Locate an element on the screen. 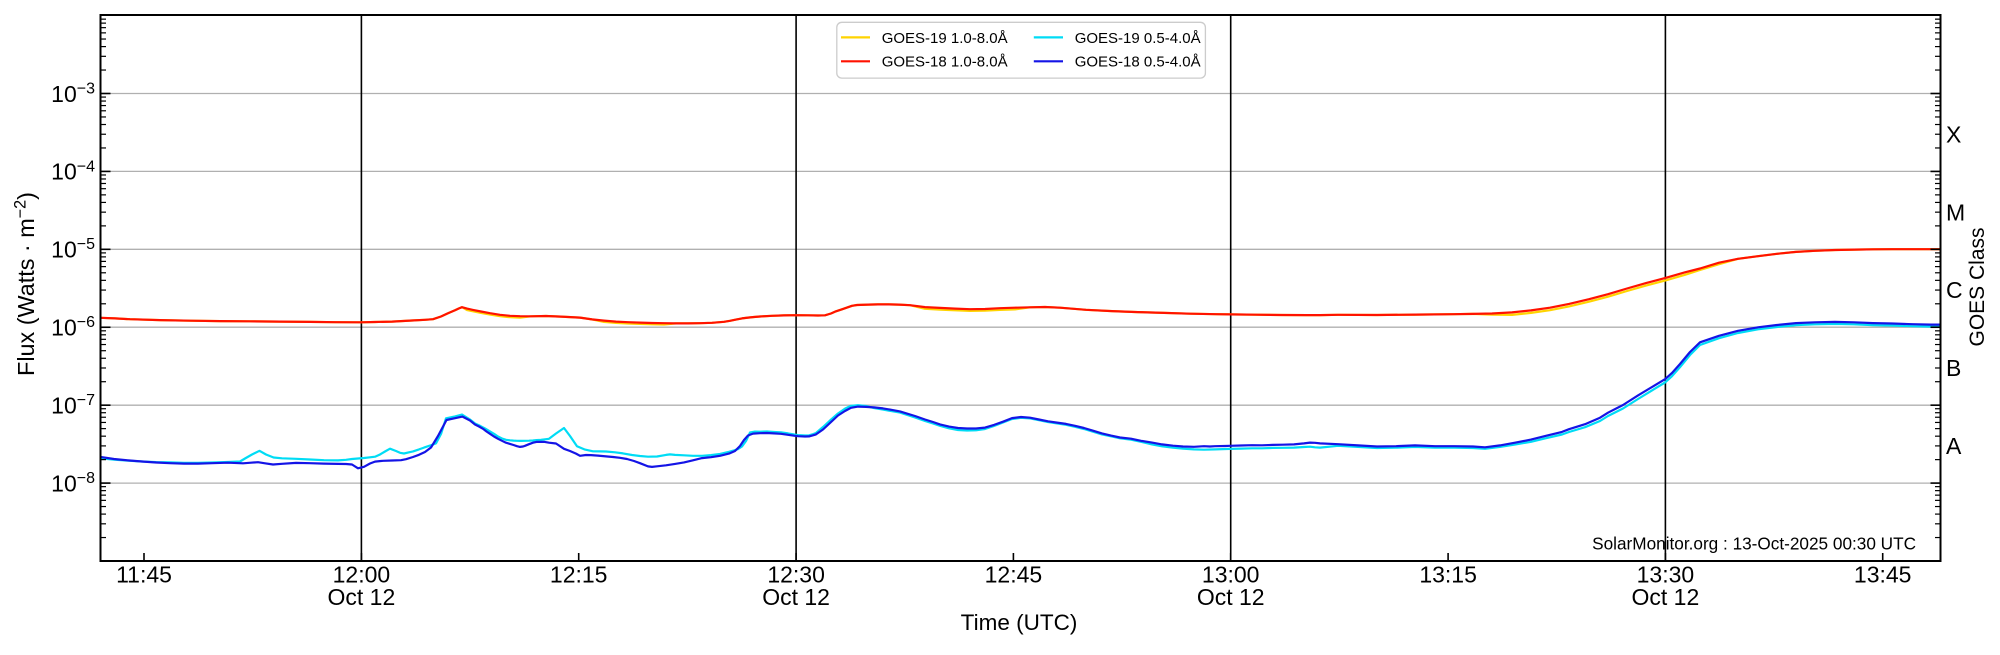  svg-text: GOES-19 0.5-4.0Å is located at coordinates (1138, 38).